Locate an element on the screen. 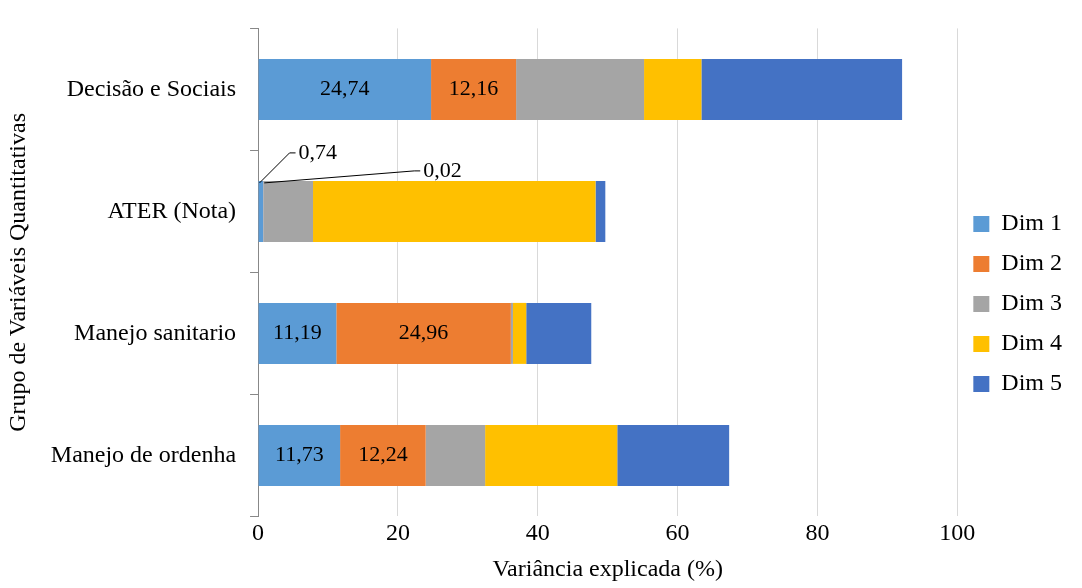 This screenshot has height=588, width=1082. data-label: 12,24 is located at coordinates (383, 454).